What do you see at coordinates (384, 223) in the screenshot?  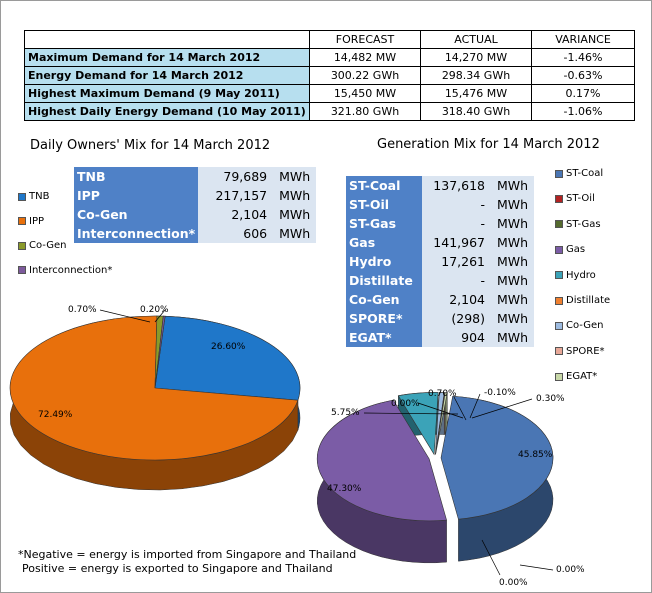 I see `gen-name: ST-Gas` at bounding box center [384, 223].